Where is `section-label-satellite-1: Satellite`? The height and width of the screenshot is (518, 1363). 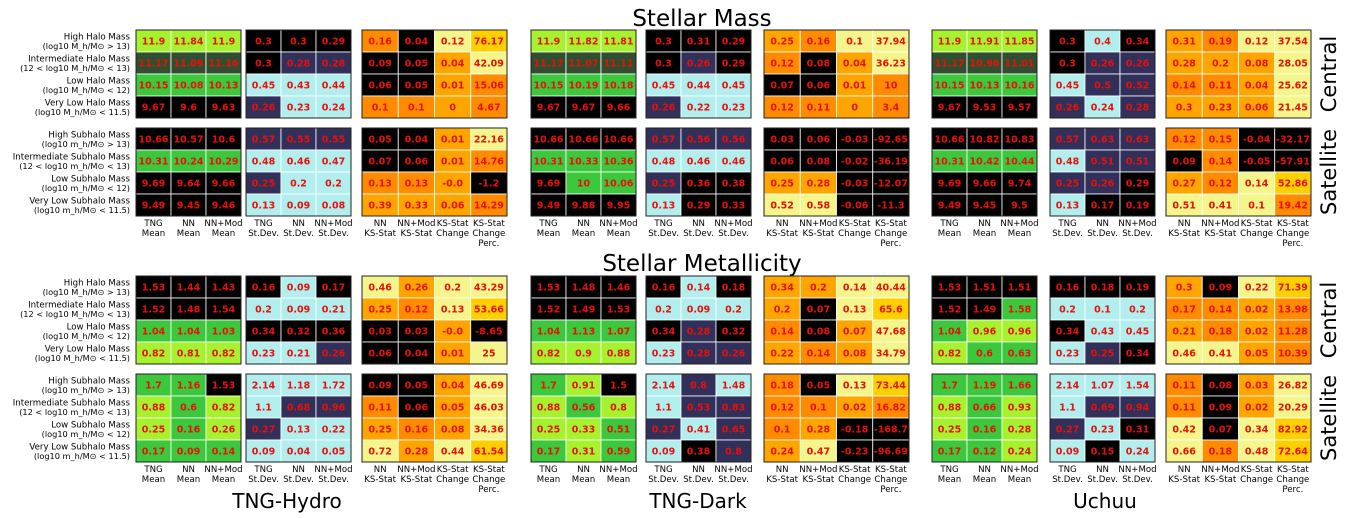
section-label-satellite-1: Satellite is located at coordinates (1329, 172).